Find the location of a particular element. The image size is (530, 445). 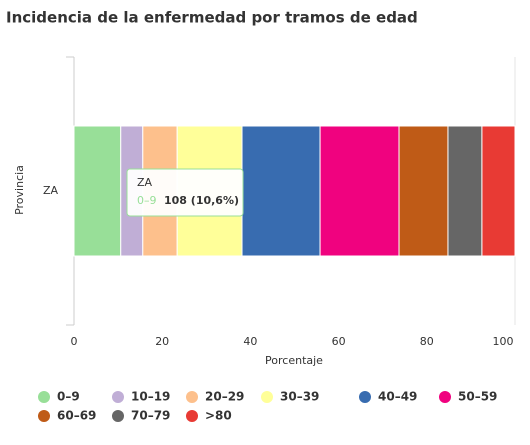

legend-label: 40–49 is located at coordinates (397, 397).